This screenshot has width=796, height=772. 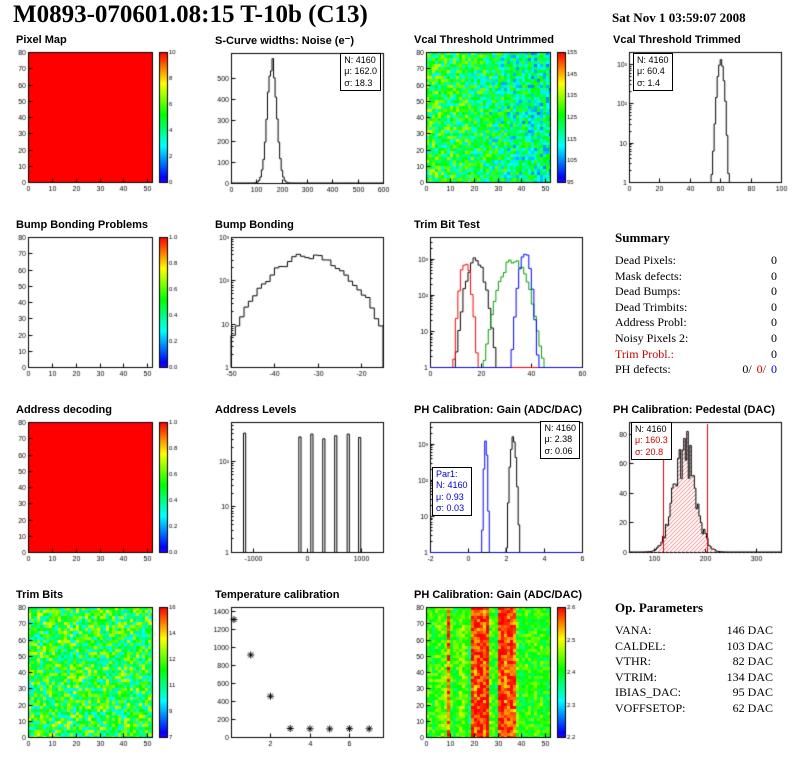 I want to click on op-row-caldel: CALDEL: 103 DAC, so click(x=694, y=647).